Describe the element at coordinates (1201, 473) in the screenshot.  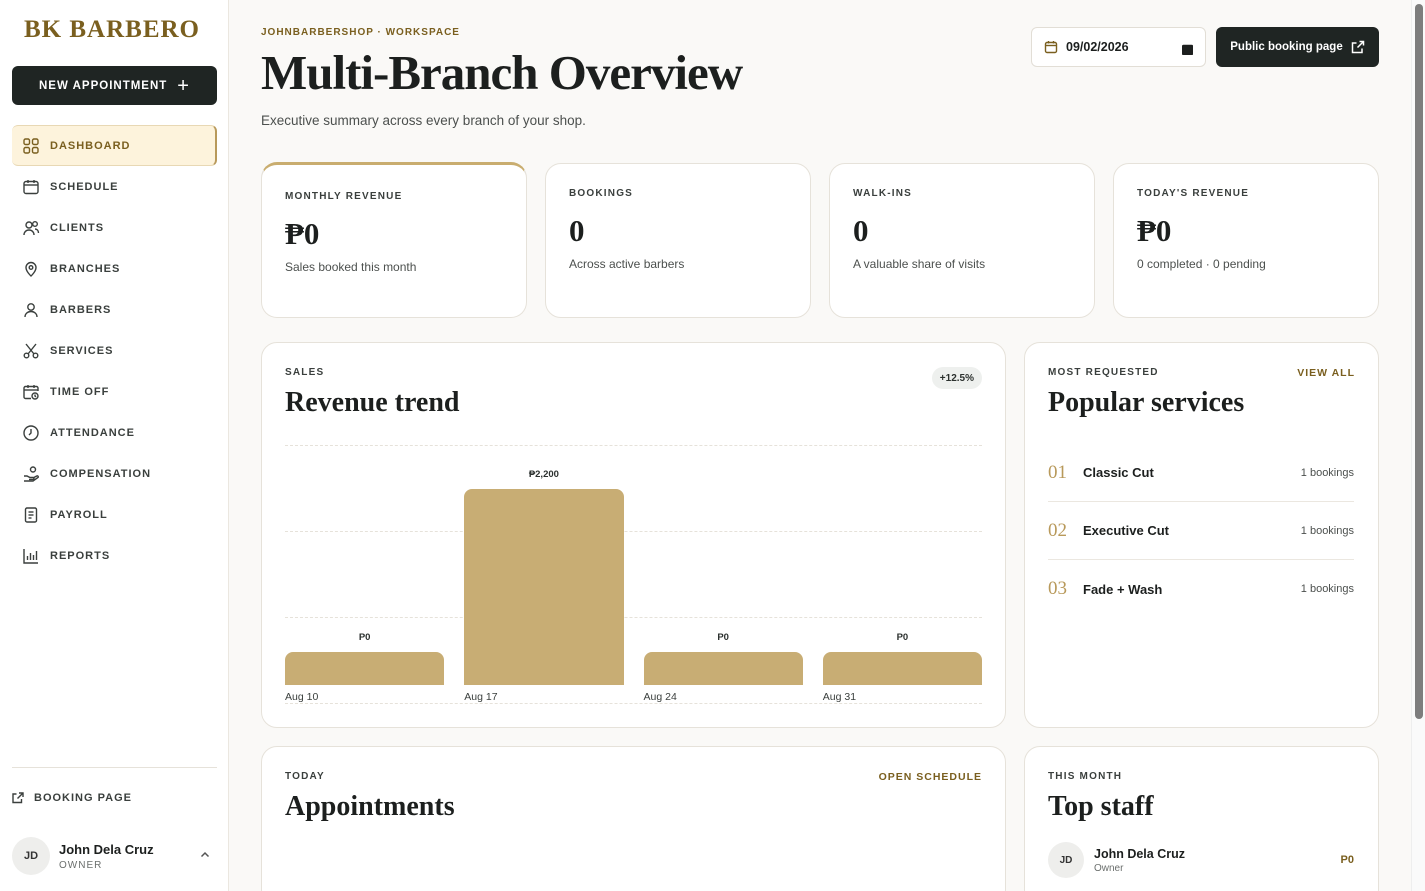
I see `list-item: 01 Classic Cut 1 bookings` at that location.